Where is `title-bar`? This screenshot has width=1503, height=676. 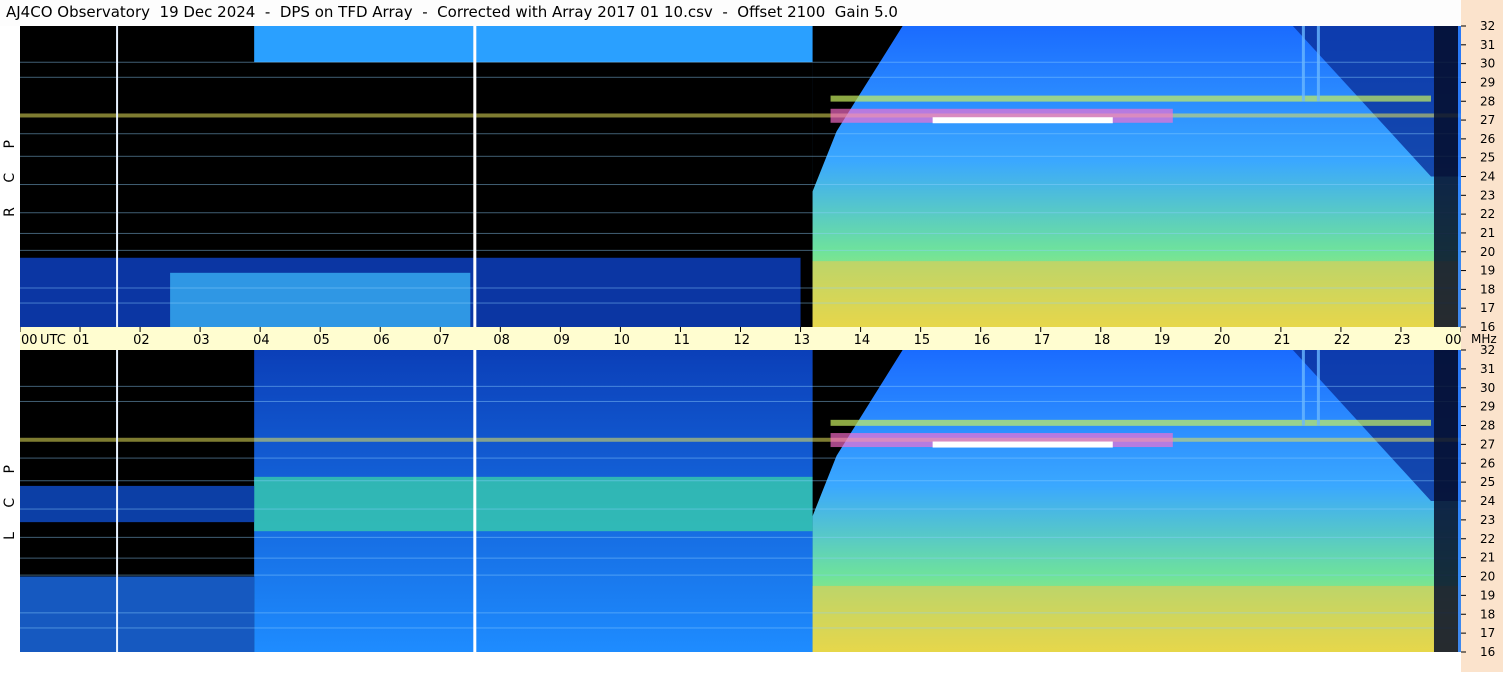
title-bar is located at coordinates (751, 13).